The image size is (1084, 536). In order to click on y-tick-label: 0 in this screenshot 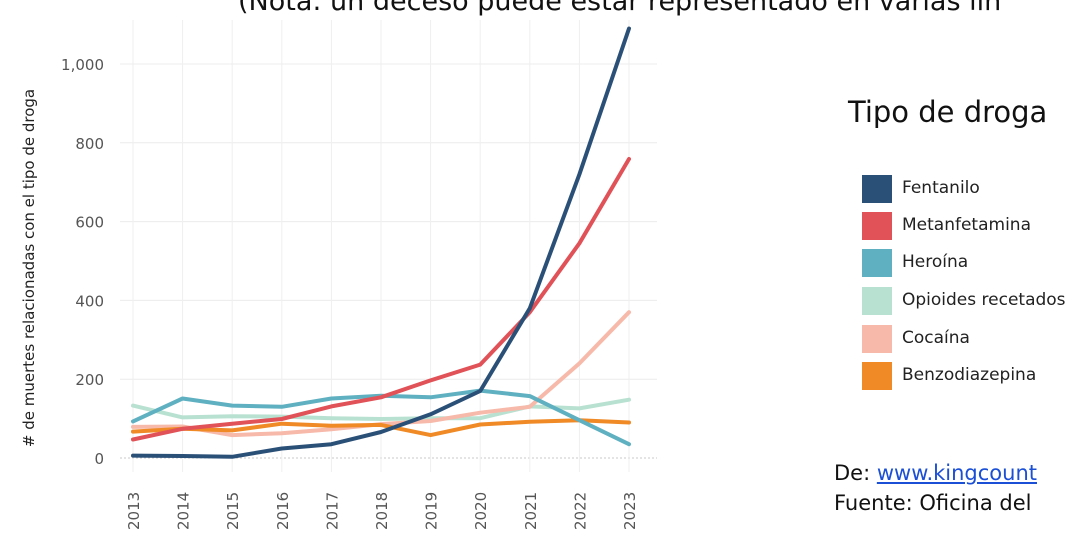, I will do `click(99, 459)`.